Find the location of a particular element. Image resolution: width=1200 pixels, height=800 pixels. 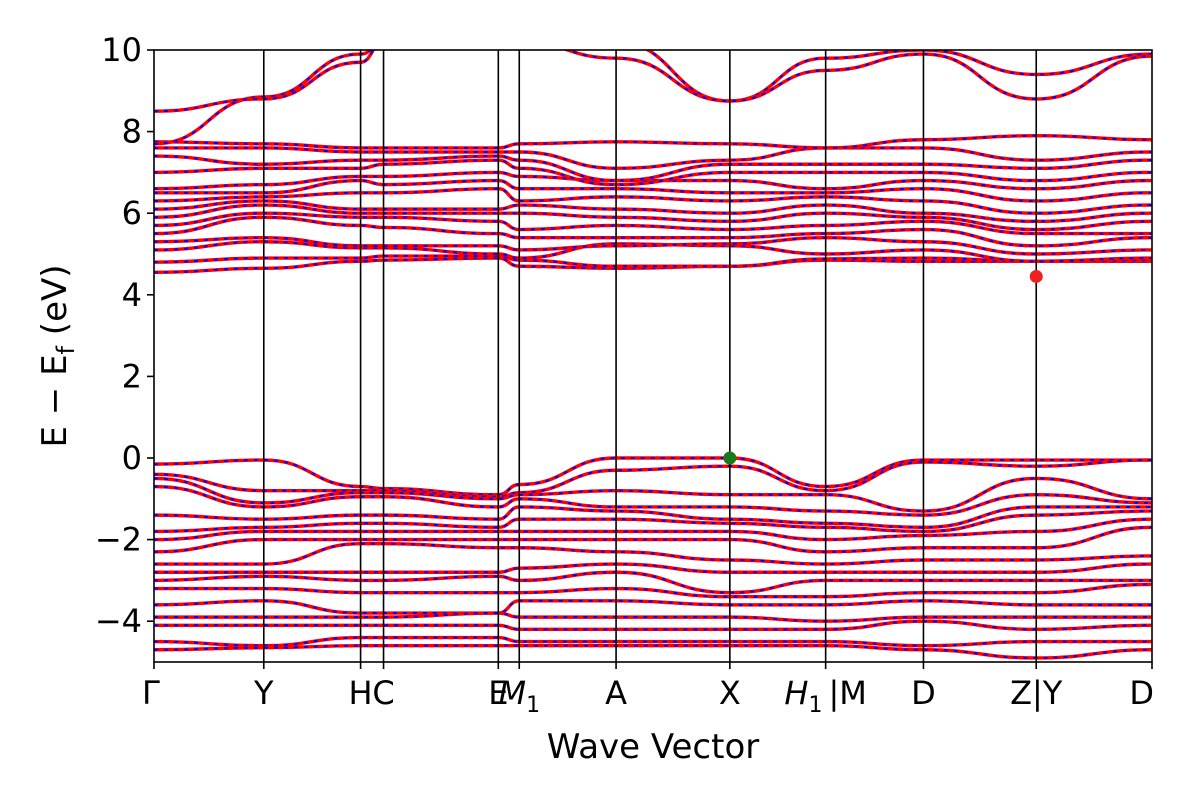

y-tick-label: −4 is located at coordinates (118, 621).